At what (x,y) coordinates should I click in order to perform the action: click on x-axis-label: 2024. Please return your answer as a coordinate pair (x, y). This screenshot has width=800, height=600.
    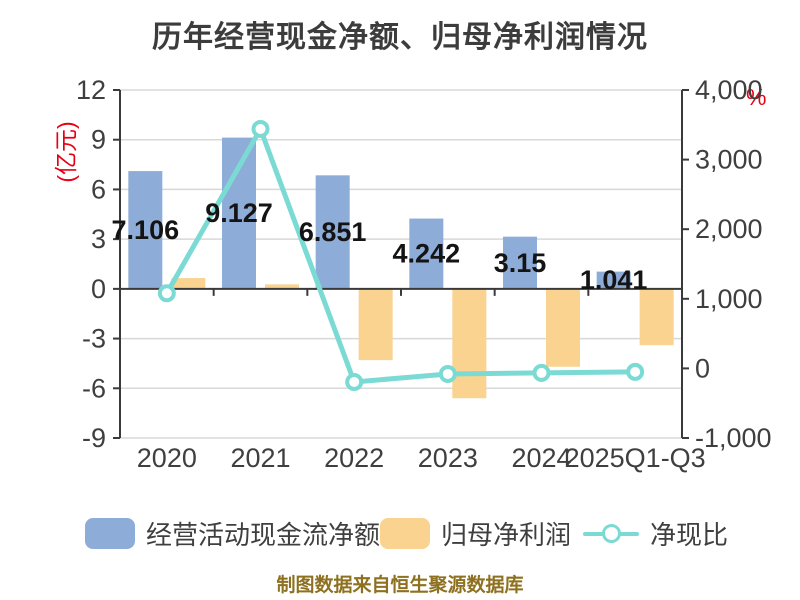
    Looking at the image, I should click on (541, 458).